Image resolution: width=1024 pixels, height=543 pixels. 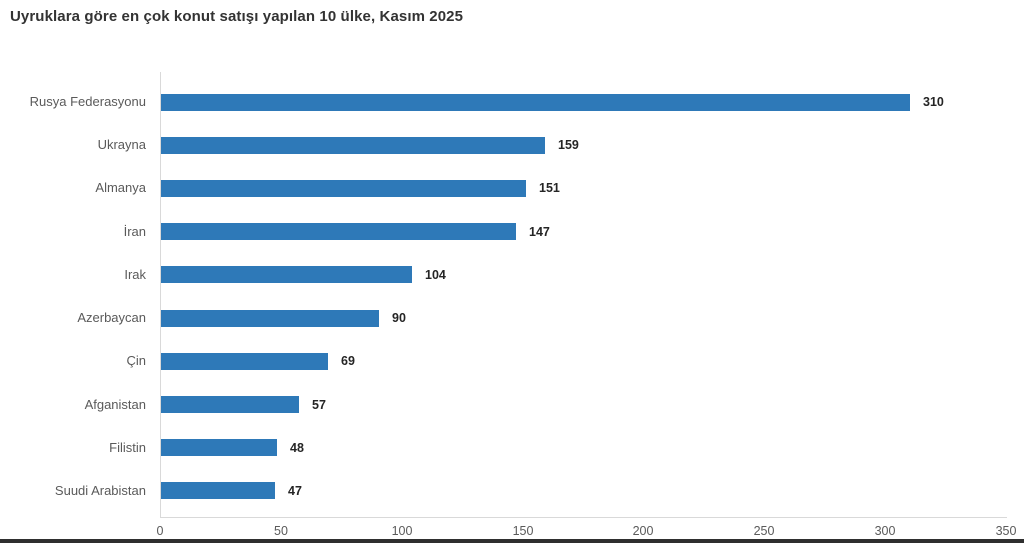 What do you see at coordinates (115, 404) in the screenshot?
I see `category-label: Afganistan` at bounding box center [115, 404].